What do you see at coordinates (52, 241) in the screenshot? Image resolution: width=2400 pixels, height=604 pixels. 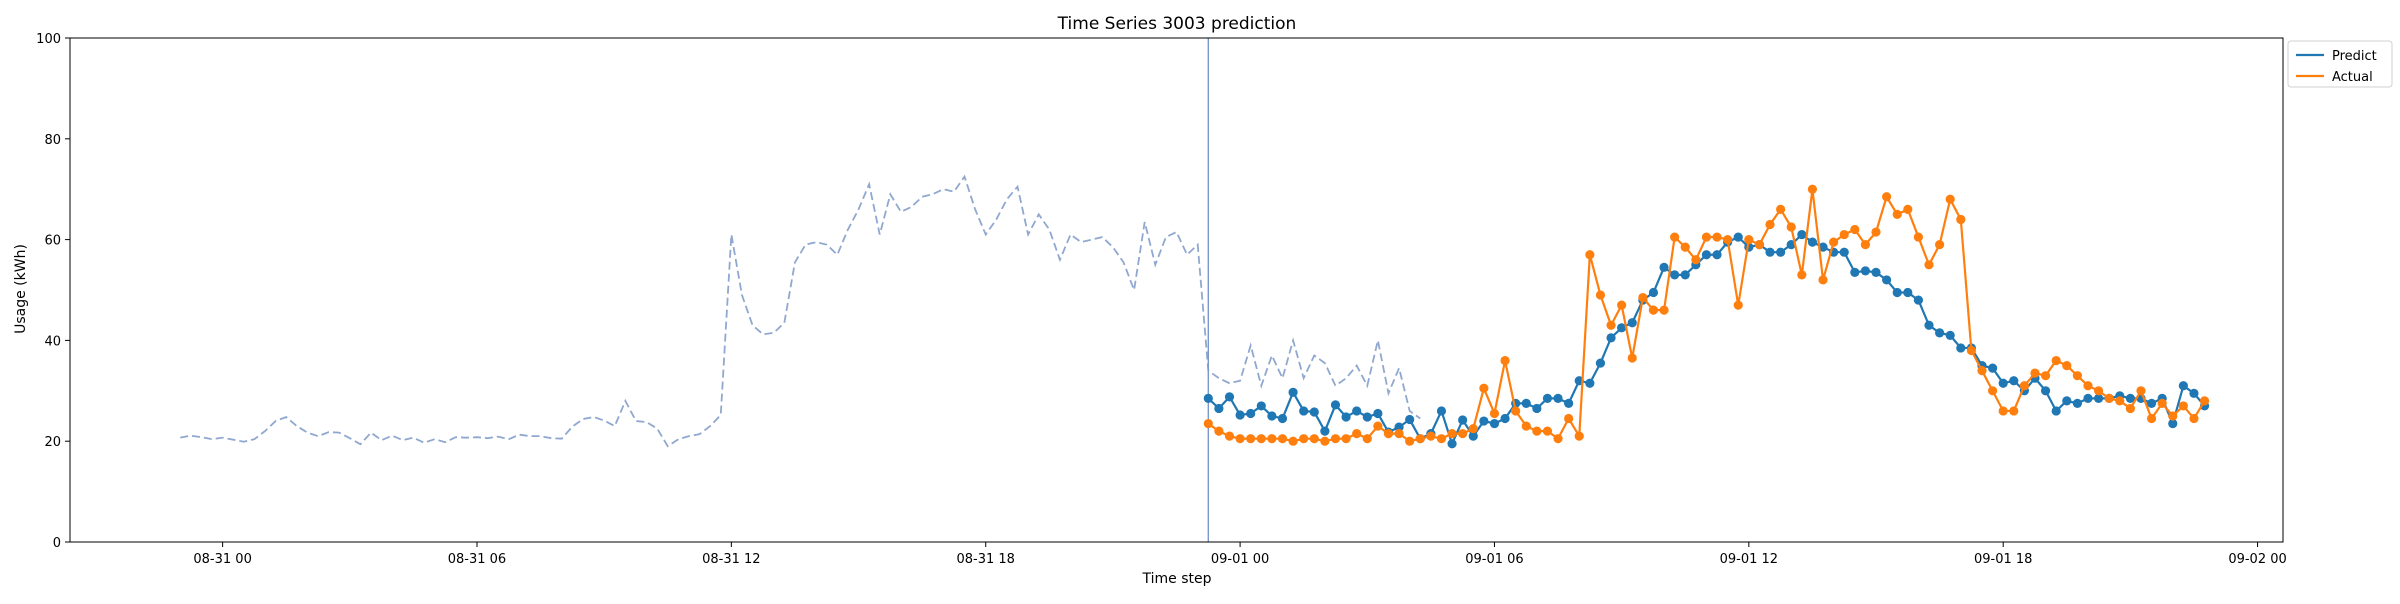 I see `y-tick-label: 60` at bounding box center [52, 241].